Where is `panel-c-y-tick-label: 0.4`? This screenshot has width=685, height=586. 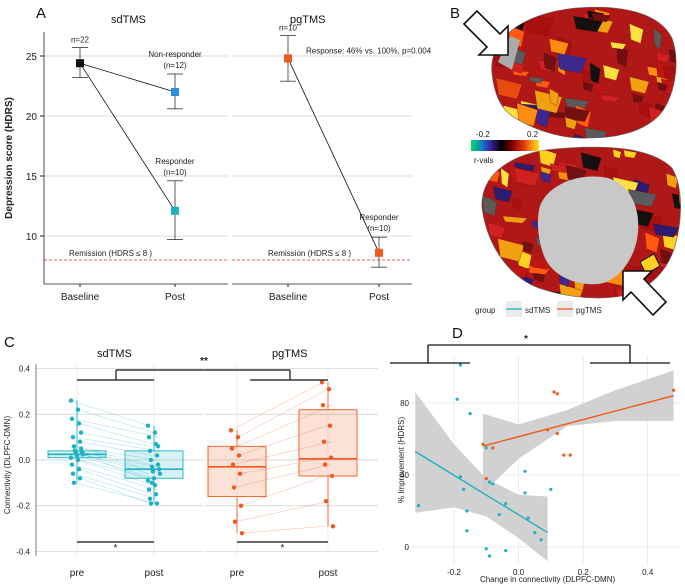
panel-c-y-tick-label: 0.4 is located at coordinates (25, 369).